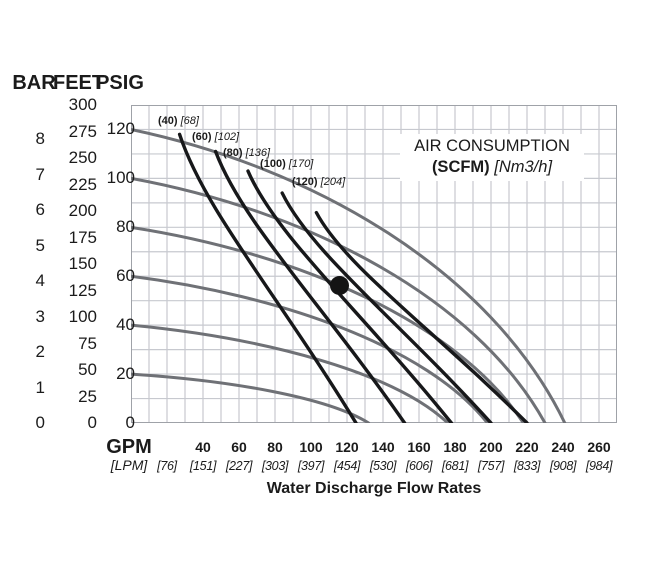 This screenshot has height=564, width=650. Describe the element at coordinates (492, 146) in the screenshot. I see `air-consumption-legend-line1: AIR CONSUMPTION` at that location.